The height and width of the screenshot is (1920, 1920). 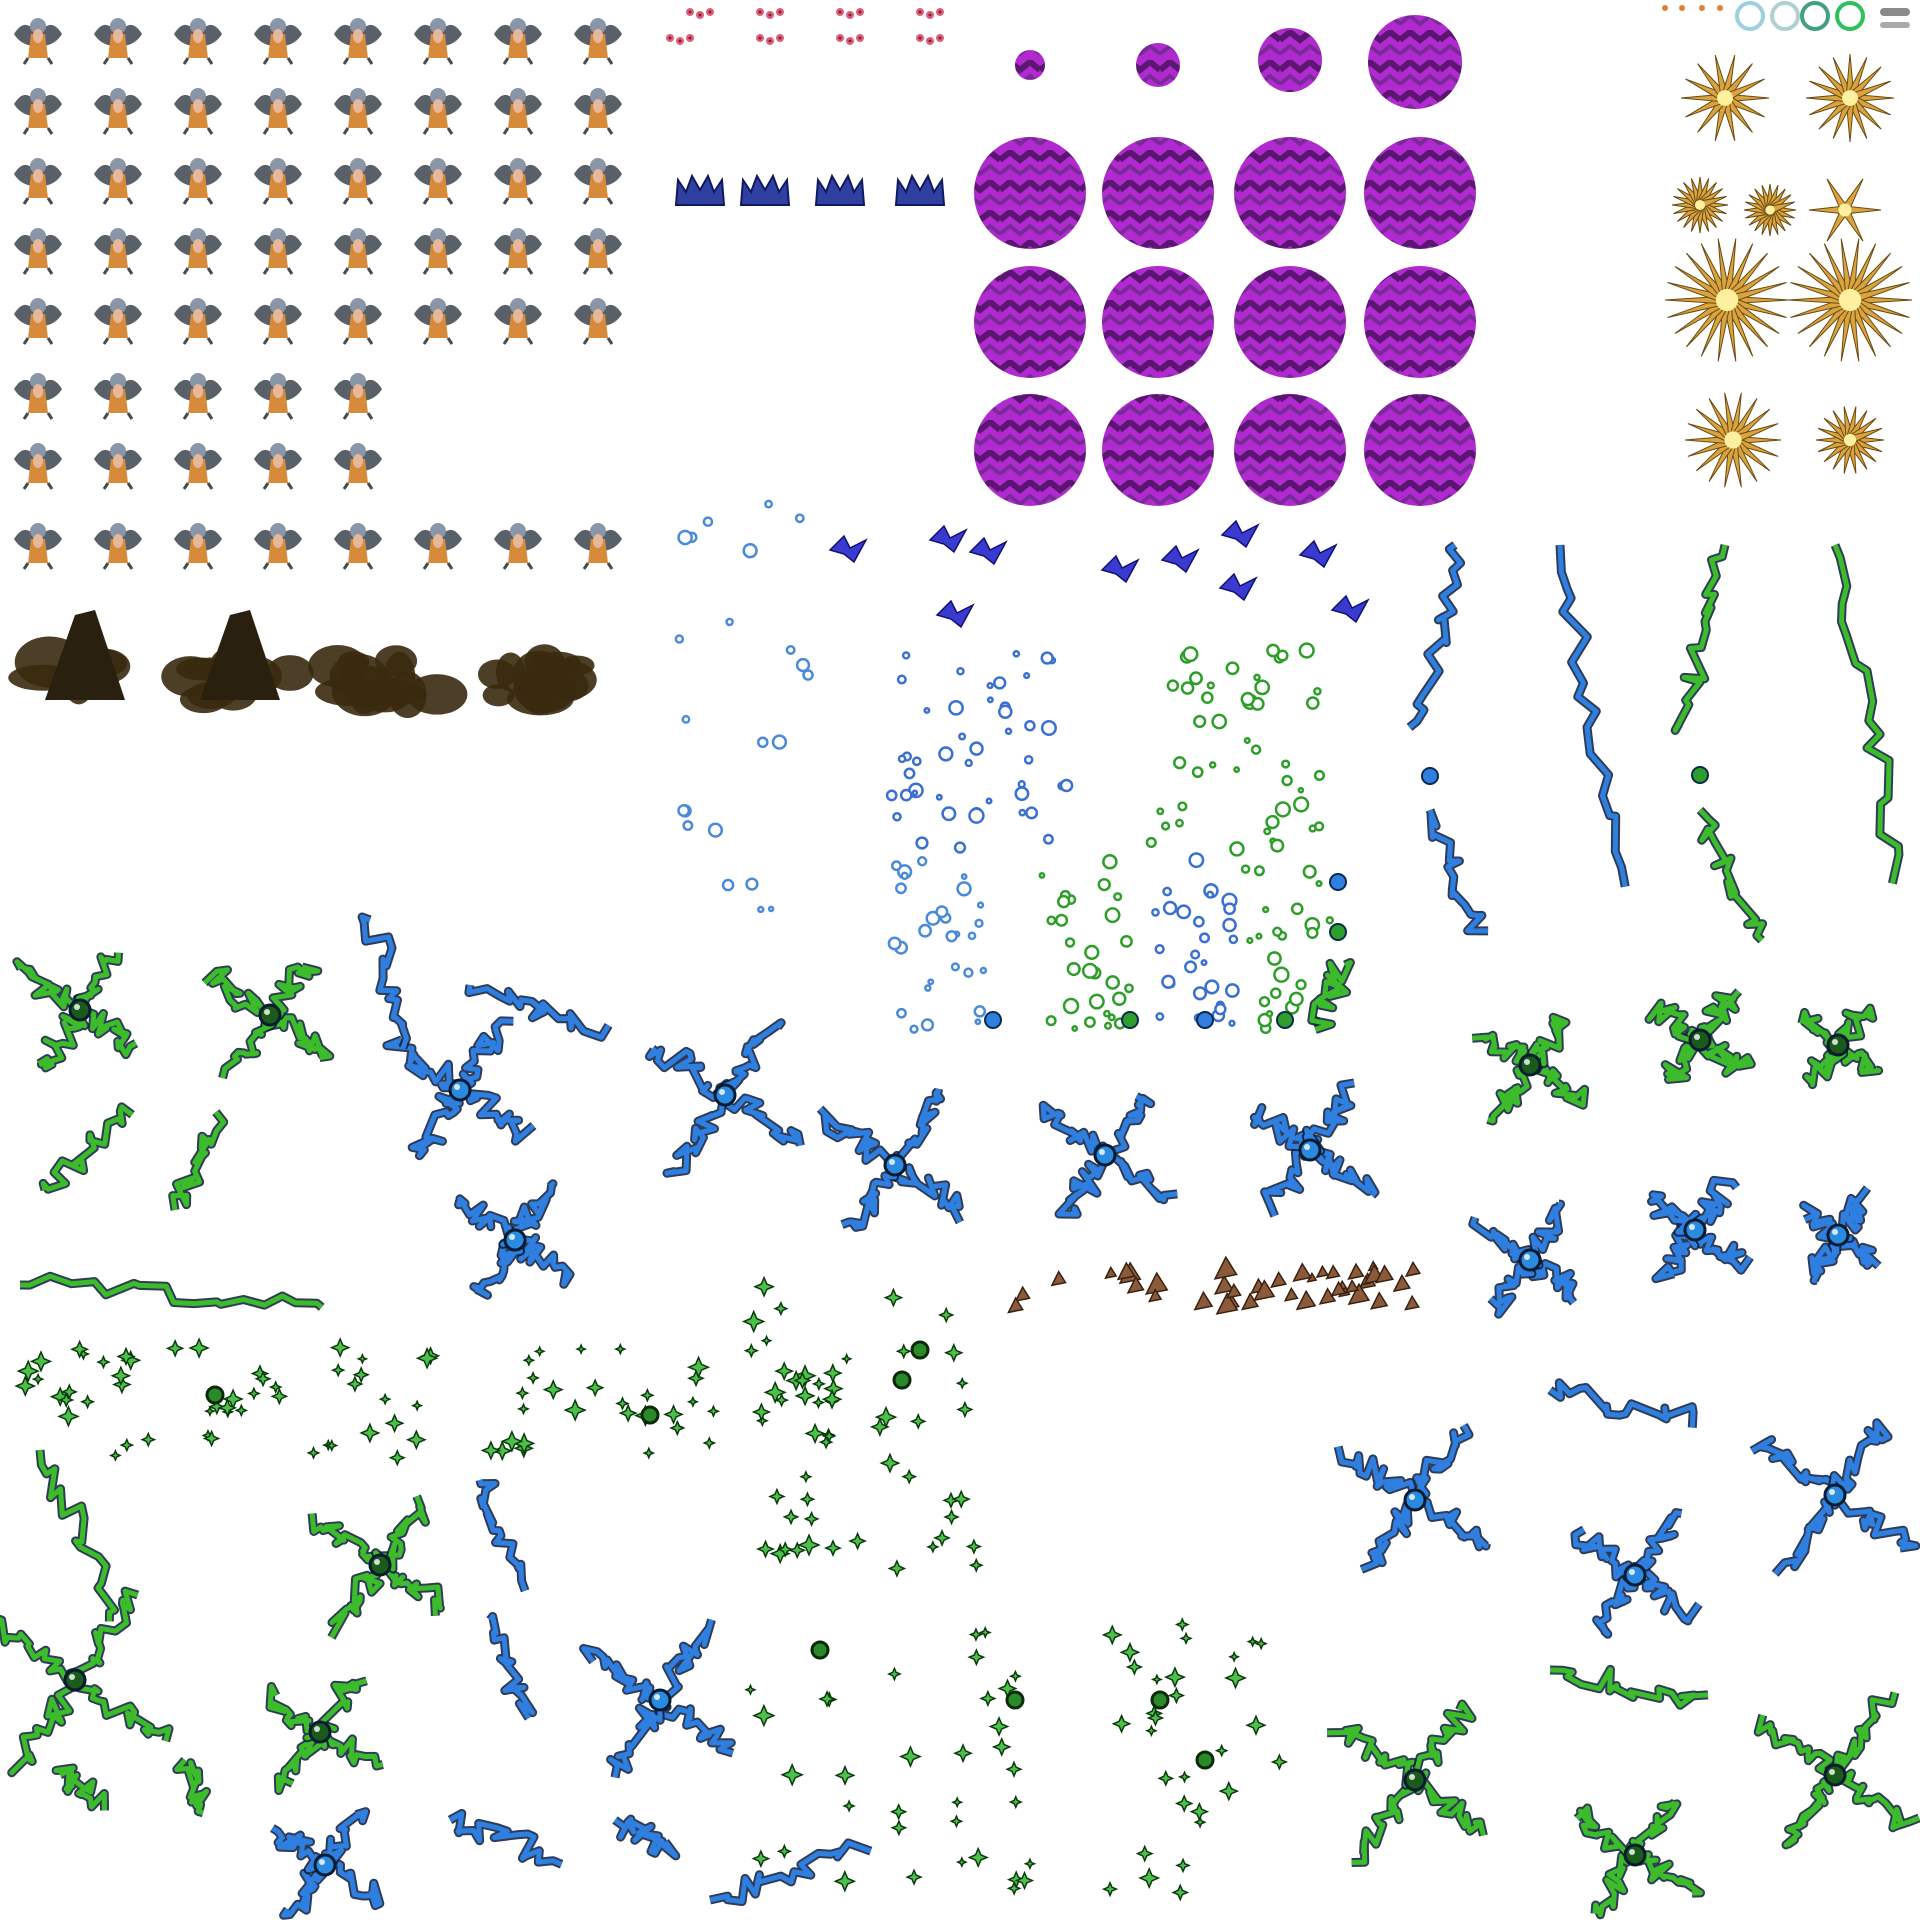 I want to click on gray-bar-icon, so click(x=1895, y=12).